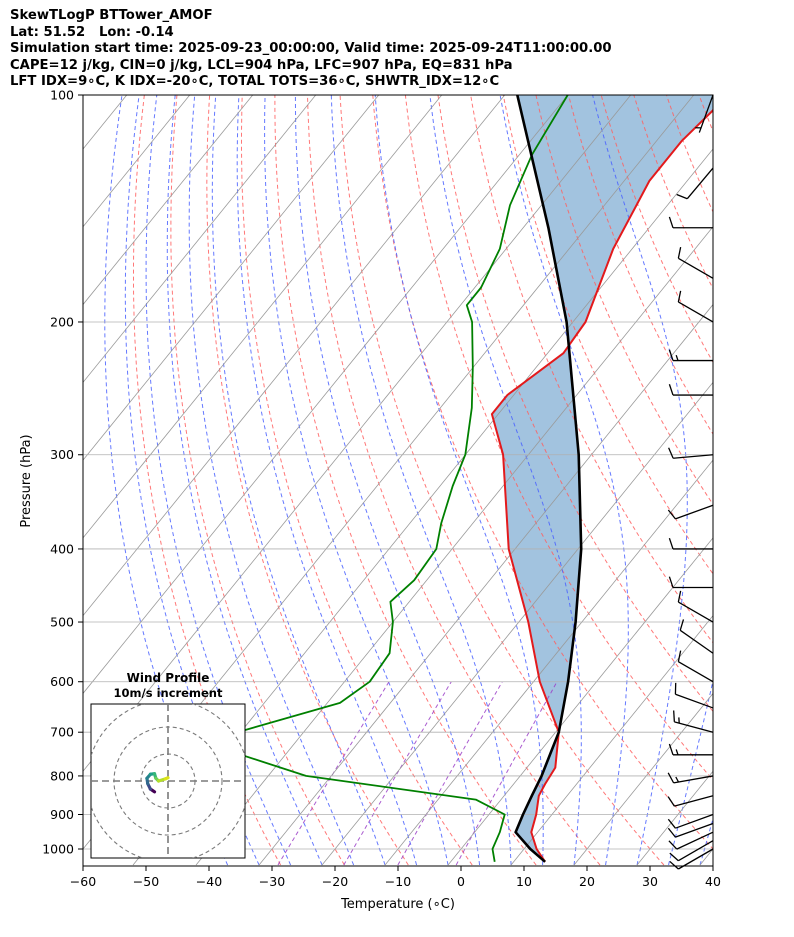 This screenshot has height=937, width=794. What do you see at coordinates (62, 681) in the screenshot?
I see `y-tick-label: 600` at bounding box center [62, 681].